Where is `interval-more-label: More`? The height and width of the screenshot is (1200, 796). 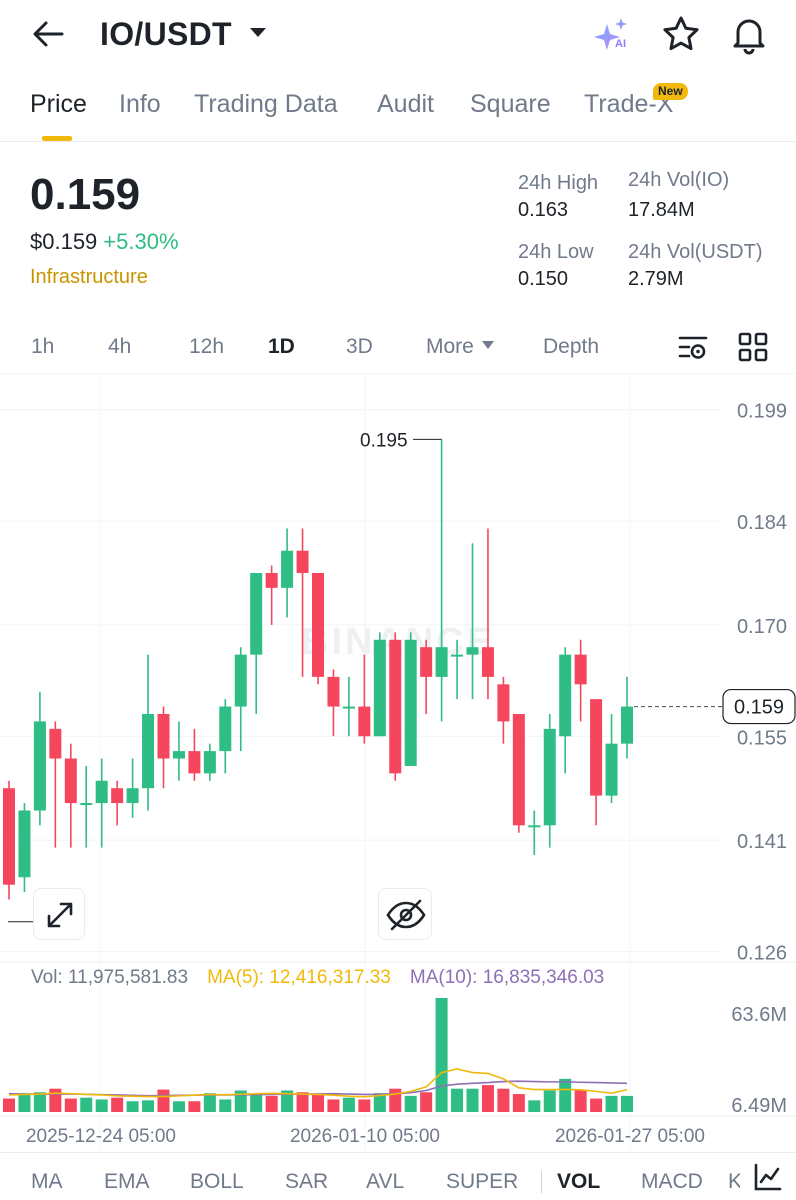
interval-more-label: More is located at coordinates (450, 346).